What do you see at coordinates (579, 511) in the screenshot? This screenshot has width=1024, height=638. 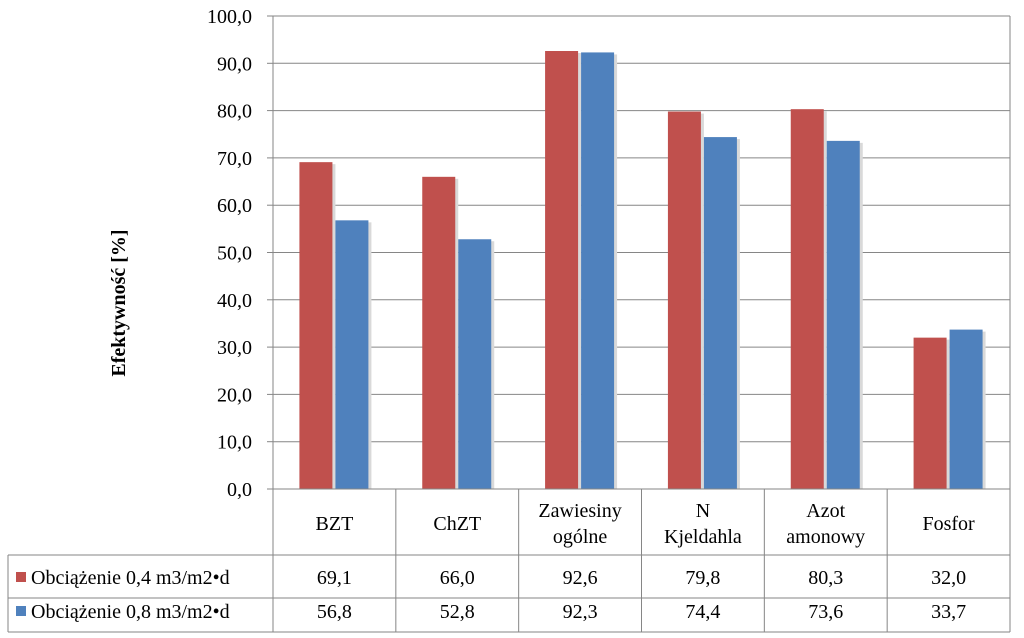 I see `category-label-line: Zawiesiny` at bounding box center [579, 511].